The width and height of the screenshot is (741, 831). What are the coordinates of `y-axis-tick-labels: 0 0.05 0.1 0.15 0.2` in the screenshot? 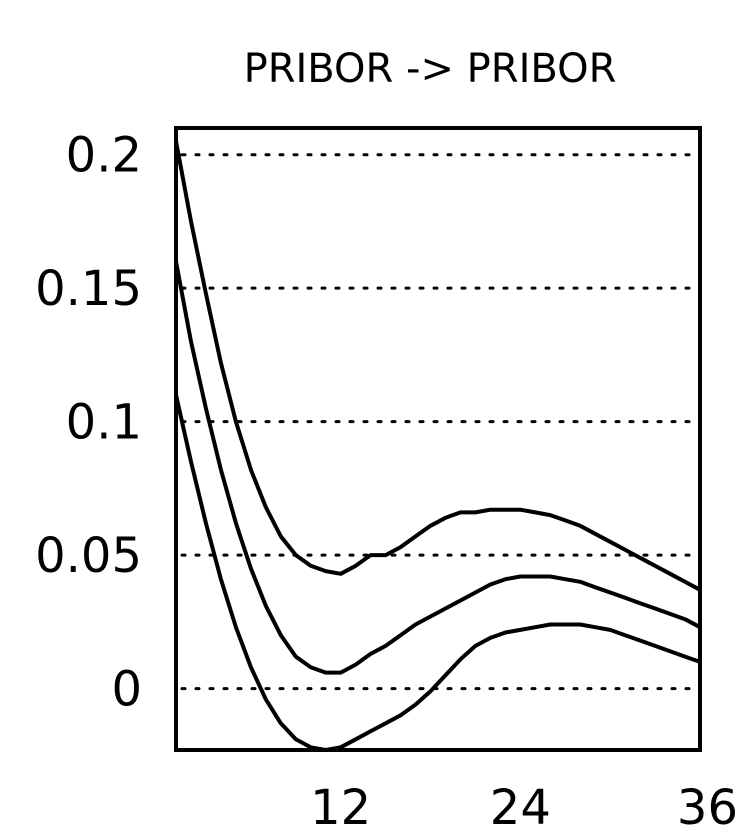 It's located at (88, 423).